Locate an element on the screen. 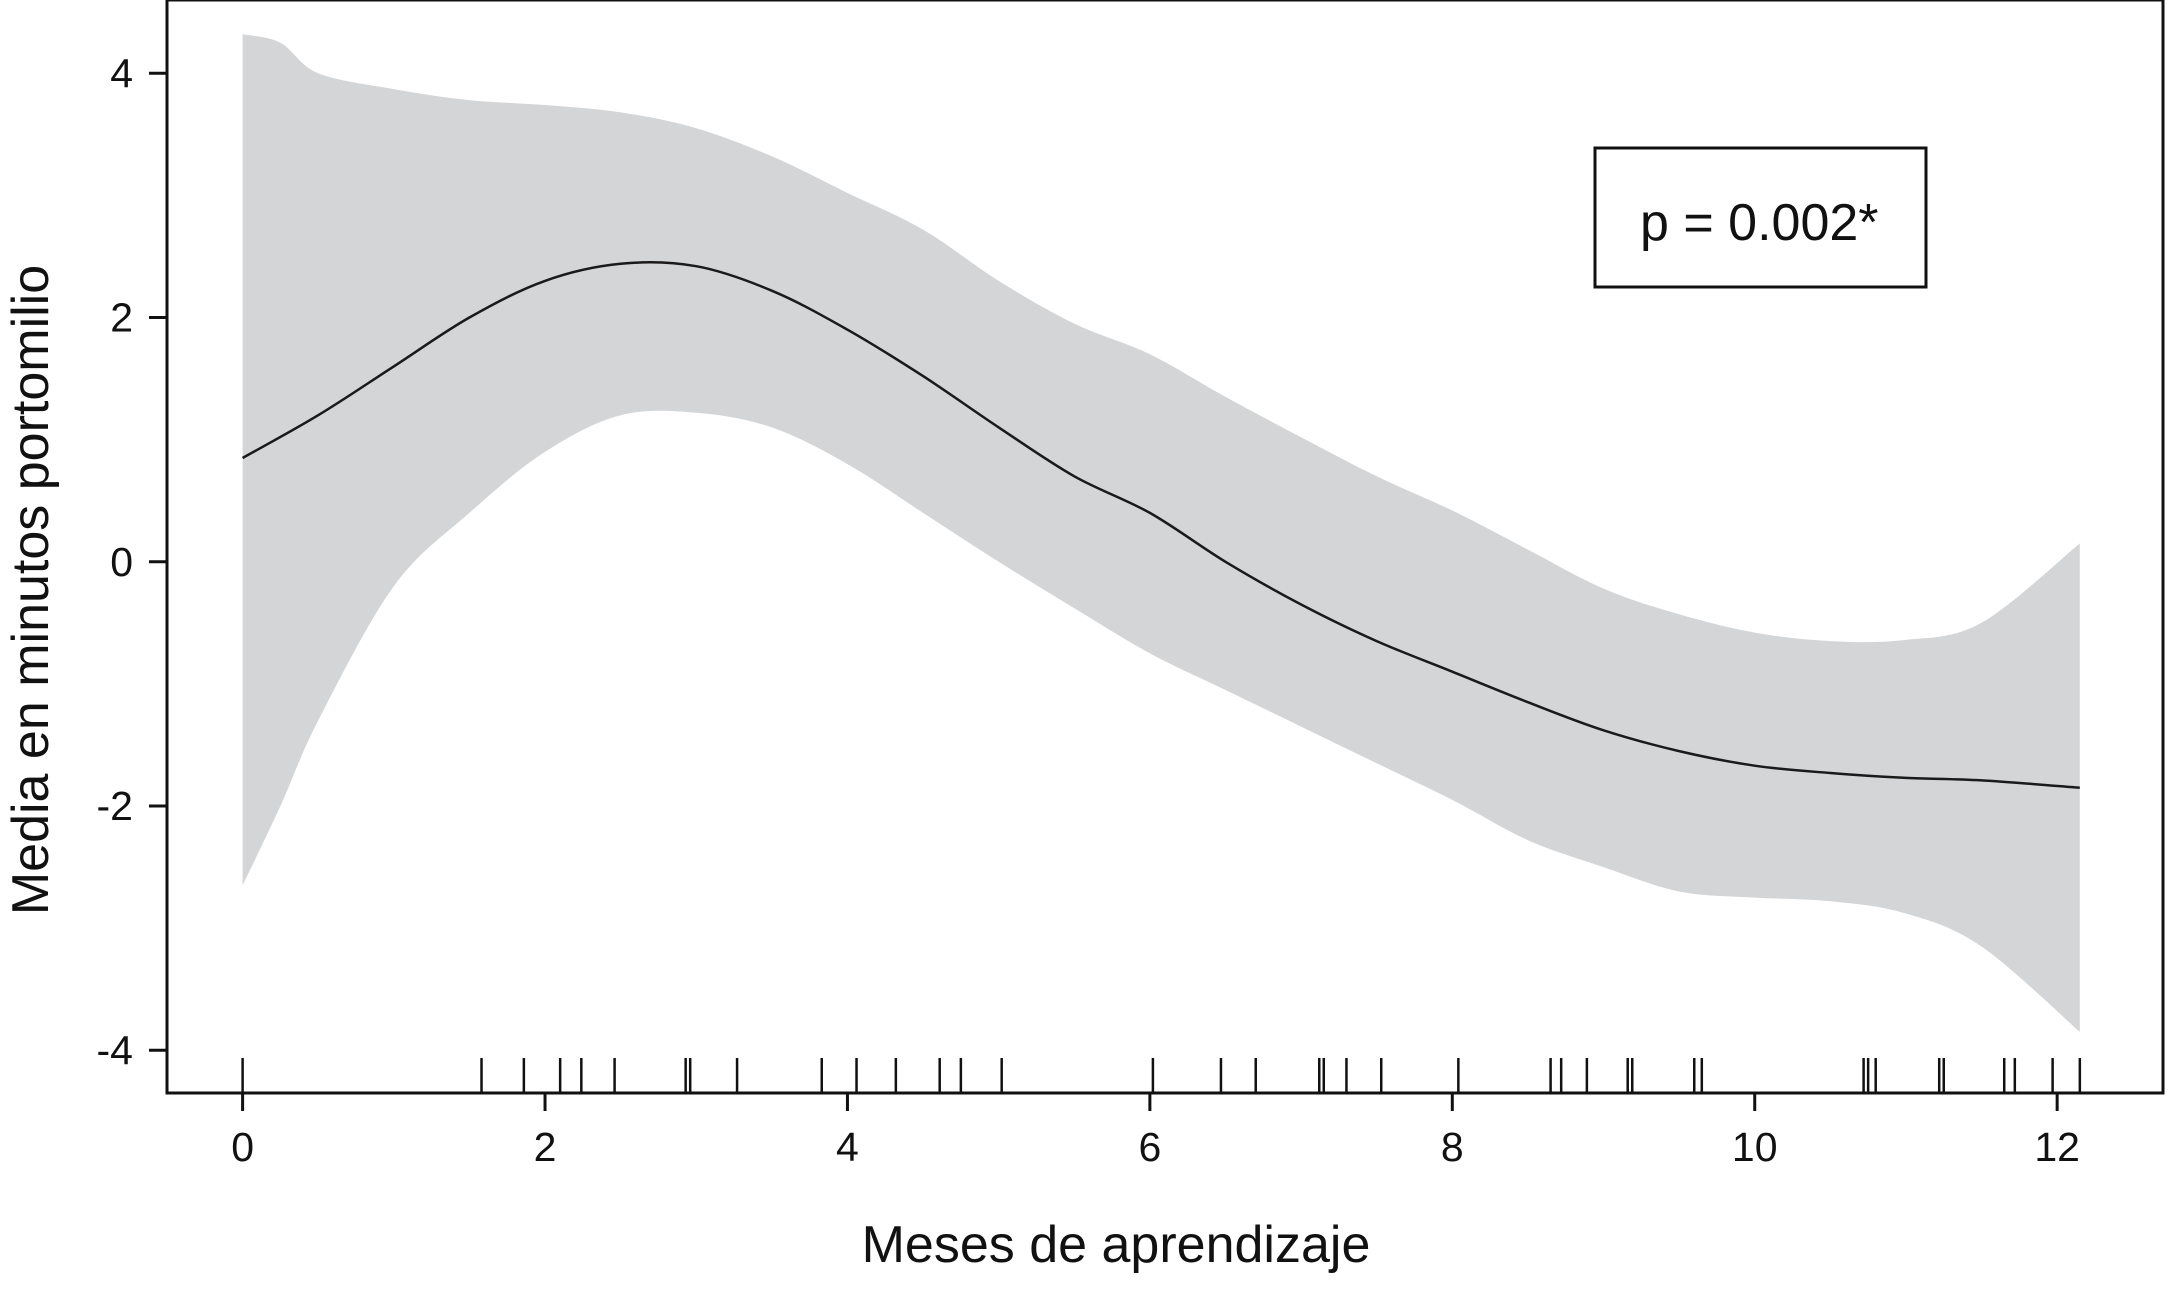 The image size is (2179, 1291). x-tick-label: 8 is located at coordinates (1452, 1147).